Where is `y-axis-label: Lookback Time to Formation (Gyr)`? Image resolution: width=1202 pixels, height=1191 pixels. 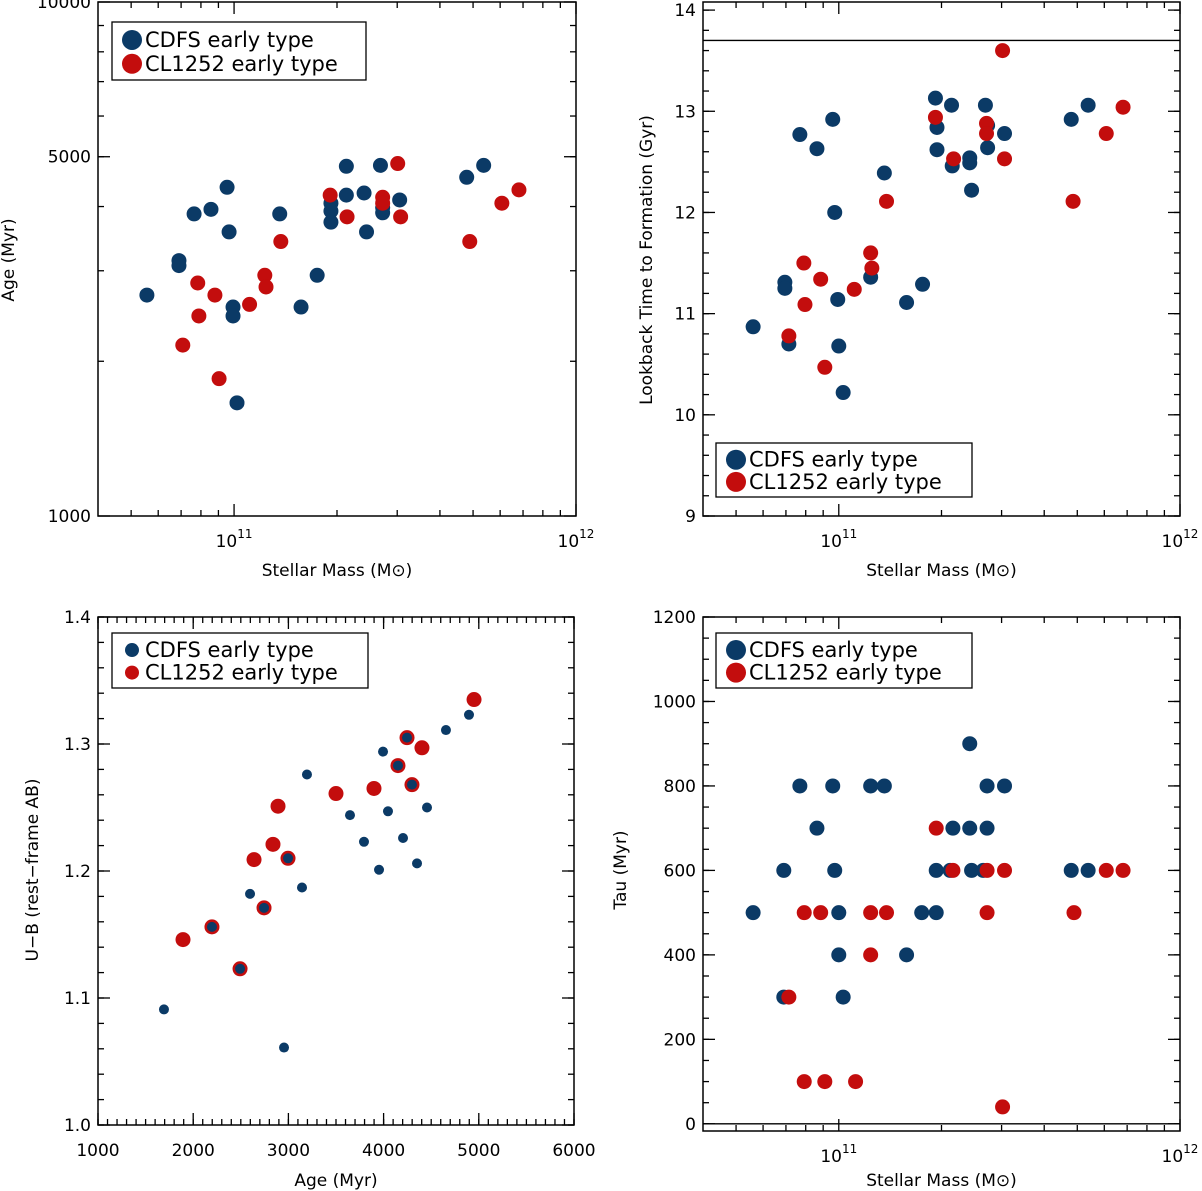
y-axis-label: Lookback Time to Formation (Gyr) is located at coordinates (647, 260).